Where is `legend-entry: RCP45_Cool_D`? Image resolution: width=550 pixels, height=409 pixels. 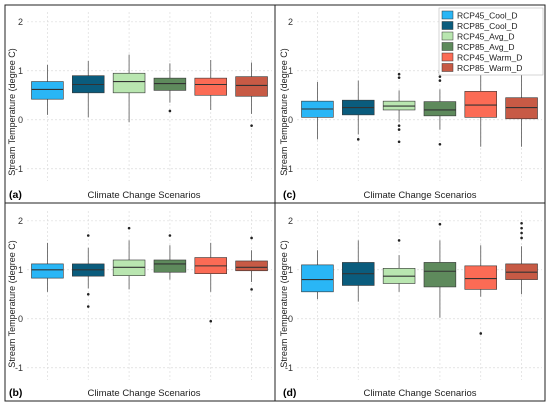
legend-entry: RCP45_Cool_D is located at coordinates (487, 15).